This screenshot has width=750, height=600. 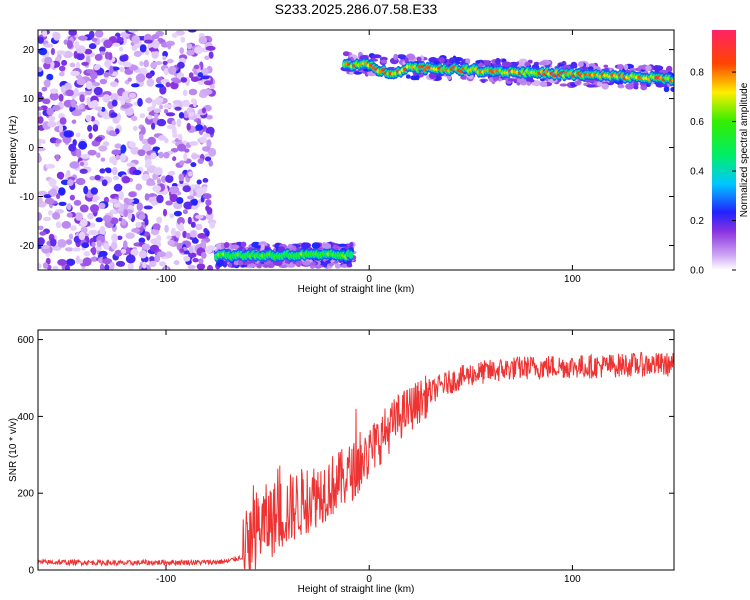 I want to click on y-tick-label: 400, so click(x=25, y=417).